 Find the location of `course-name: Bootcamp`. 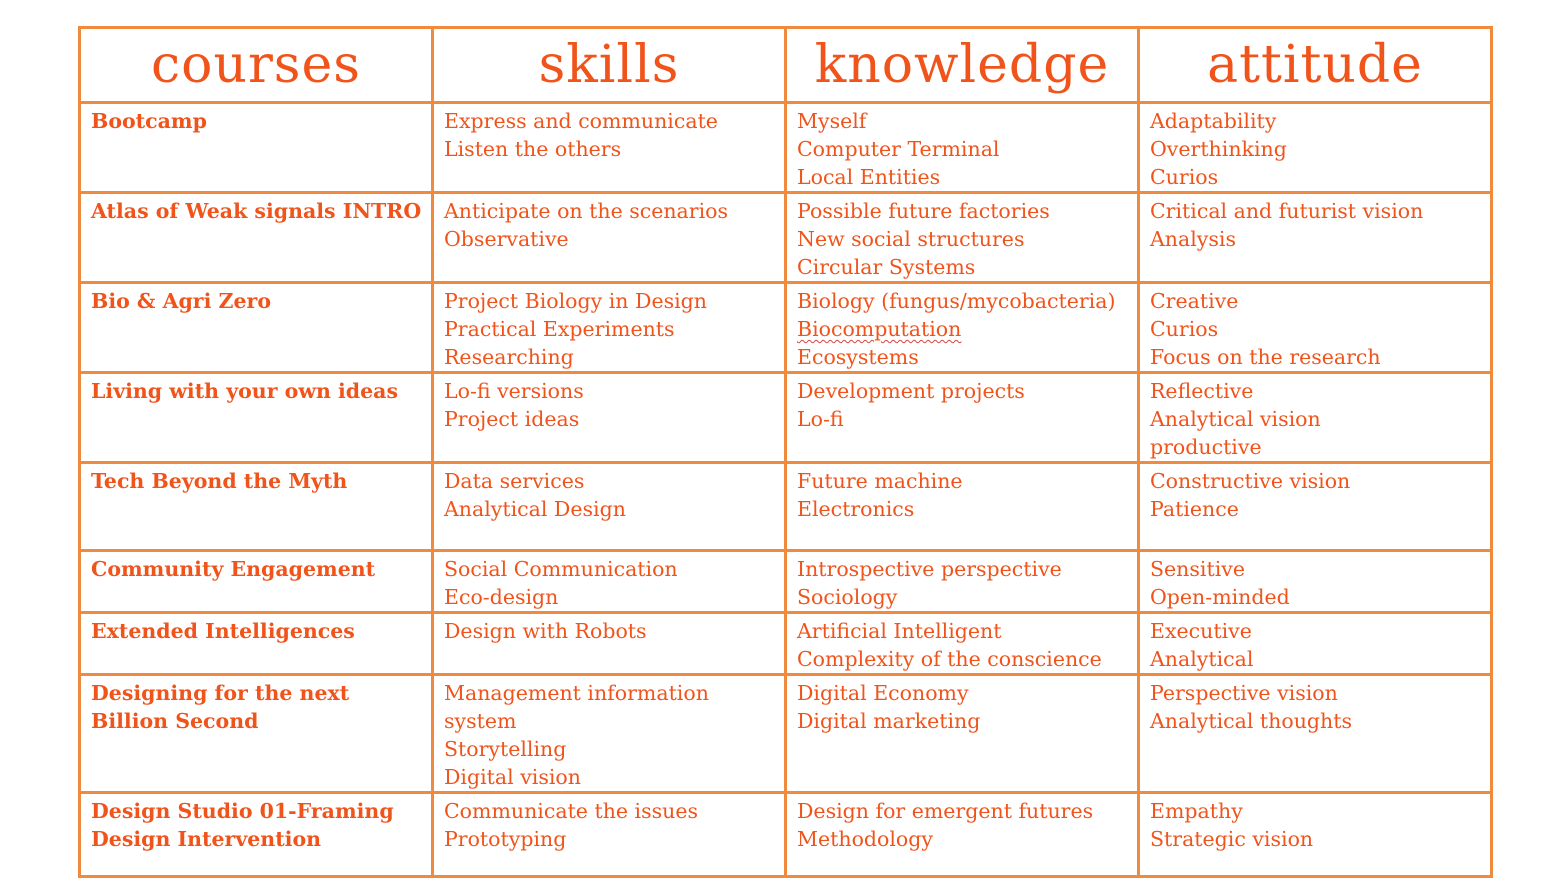

course-name: Bootcamp is located at coordinates (149, 121).